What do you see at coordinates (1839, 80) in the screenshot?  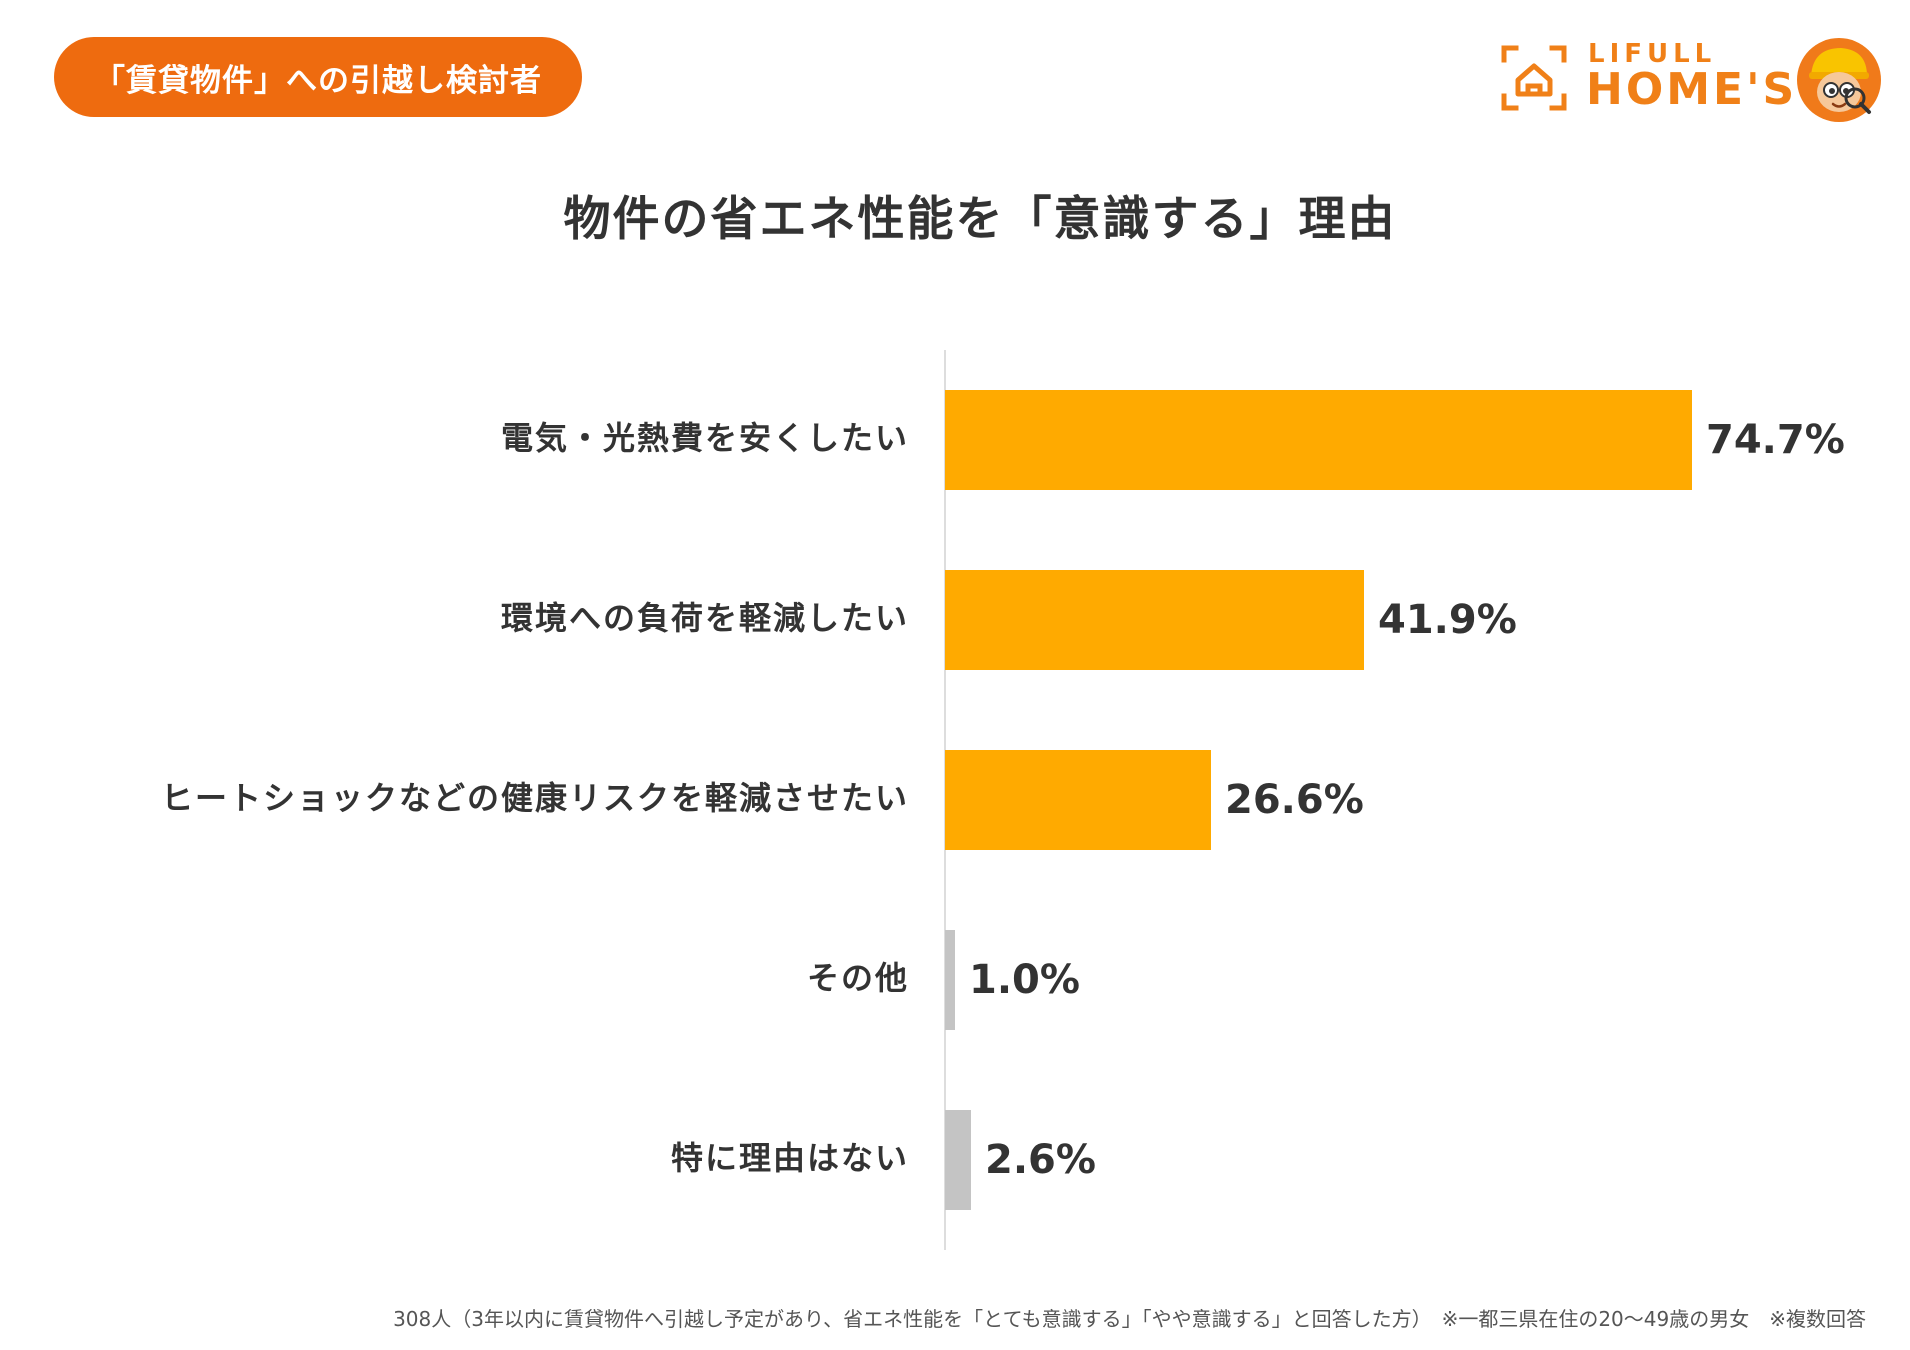 I see `mascot-icon` at bounding box center [1839, 80].